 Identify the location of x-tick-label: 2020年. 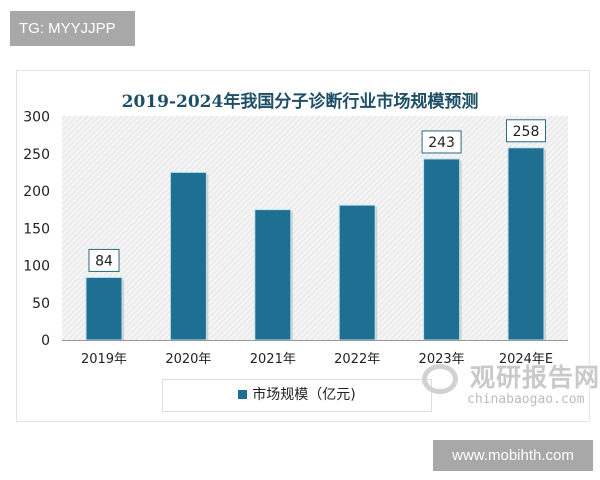
(188, 359).